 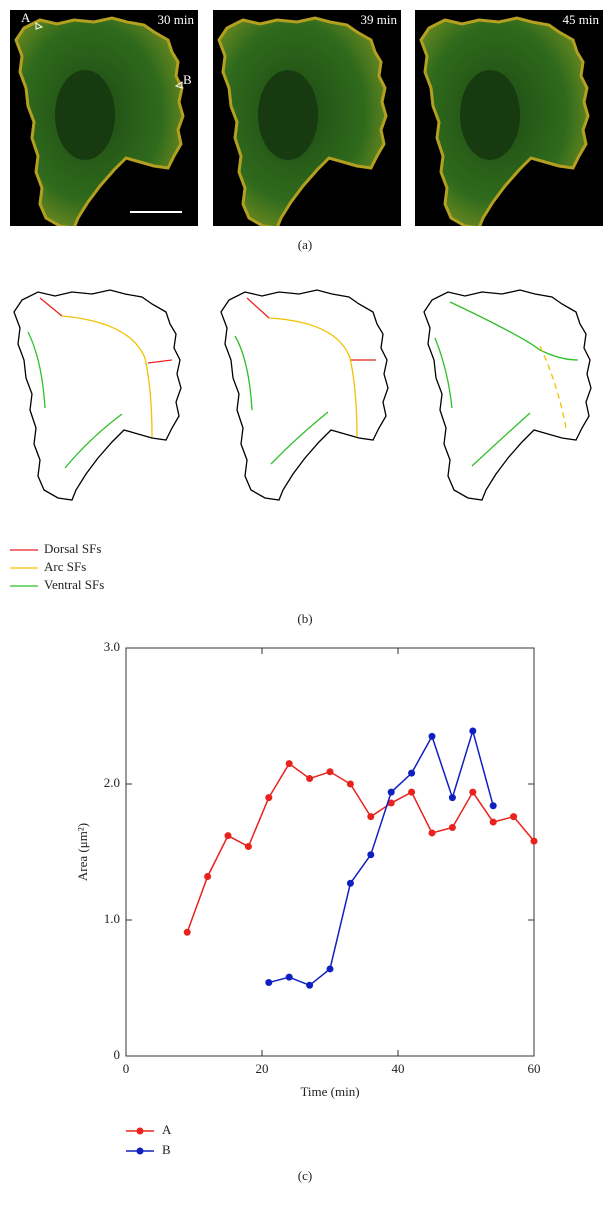 I want to click on x-tick-label: 40, so click(x=398, y=1068).